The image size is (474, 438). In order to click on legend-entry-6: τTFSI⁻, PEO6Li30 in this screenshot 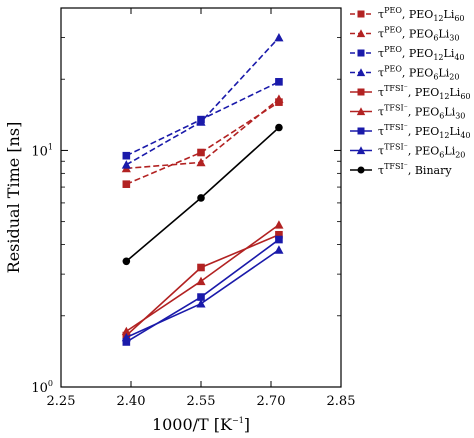, I will do `click(407, 112)`.